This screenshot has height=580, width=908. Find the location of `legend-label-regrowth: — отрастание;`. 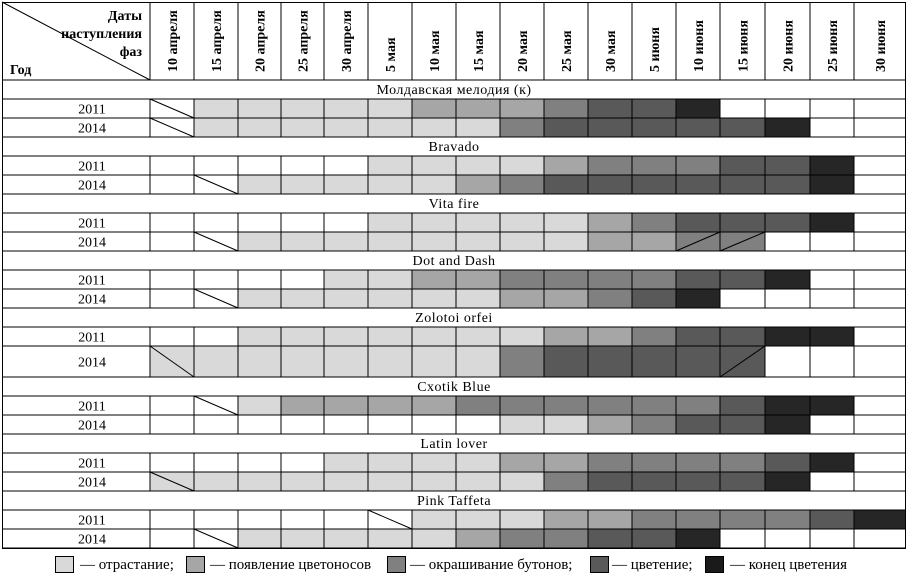

legend-label-regrowth: — отрастание; is located at coordinates (127, 565).